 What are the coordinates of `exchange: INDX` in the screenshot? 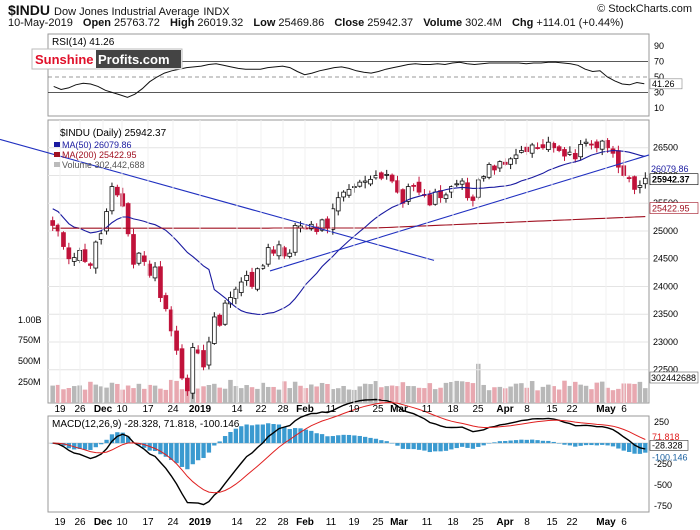 It's located at (216, 12).